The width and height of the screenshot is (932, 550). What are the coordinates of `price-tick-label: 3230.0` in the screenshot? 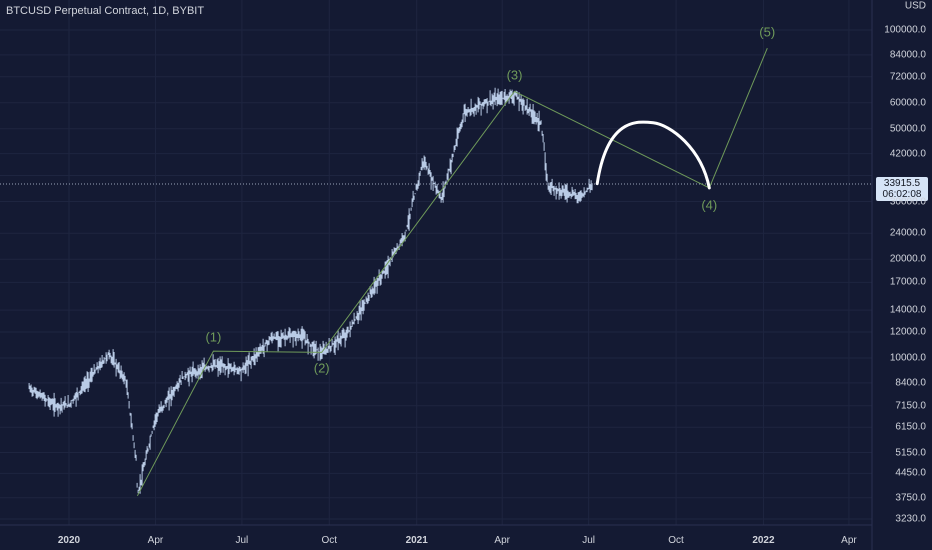 It's located at (910, 519).